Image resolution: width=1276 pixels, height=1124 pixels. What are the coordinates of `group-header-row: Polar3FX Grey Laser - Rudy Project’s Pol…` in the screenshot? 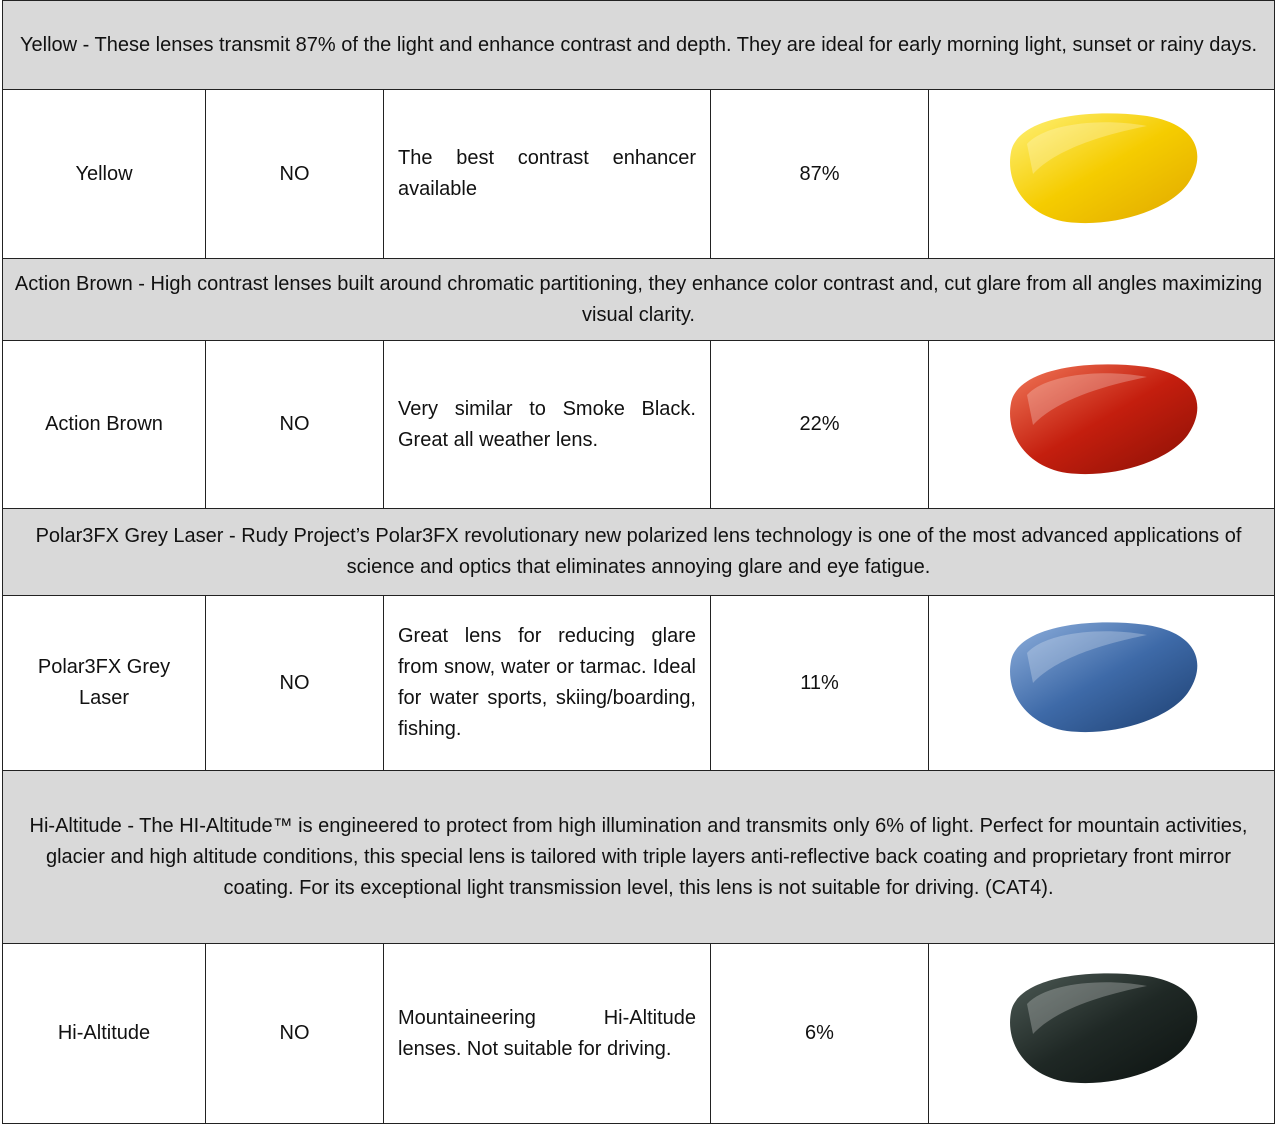 It's located at (638, 552).